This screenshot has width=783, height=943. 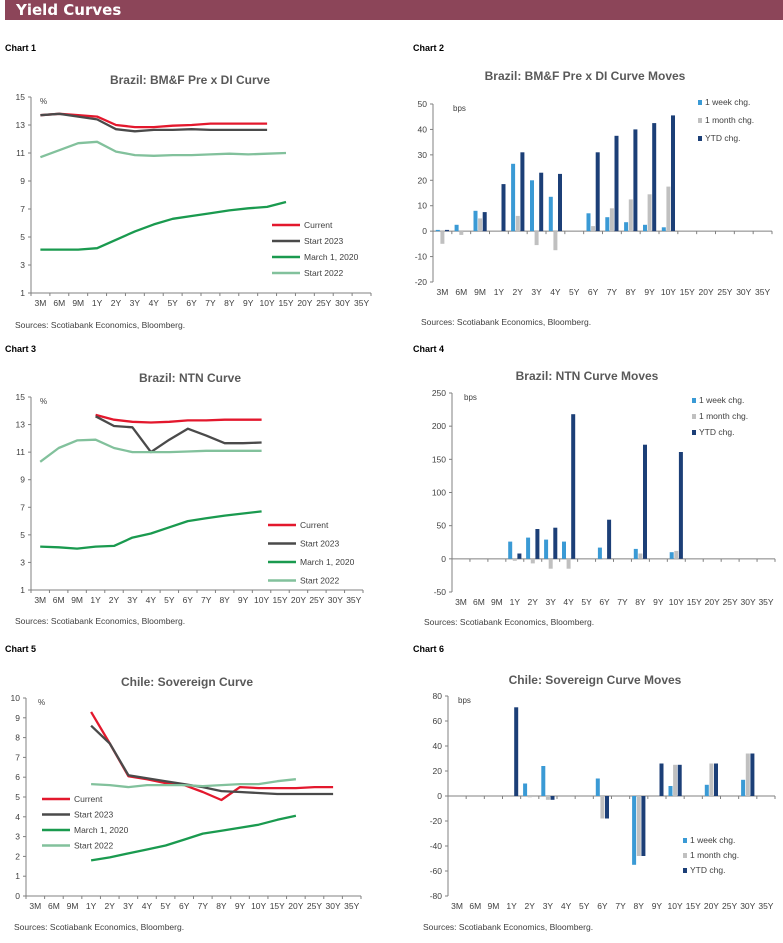 What do you see at coordinates (17, 817) in the screenshot?
I see `y-tick-label: 4` at bounding box center [17, 817].